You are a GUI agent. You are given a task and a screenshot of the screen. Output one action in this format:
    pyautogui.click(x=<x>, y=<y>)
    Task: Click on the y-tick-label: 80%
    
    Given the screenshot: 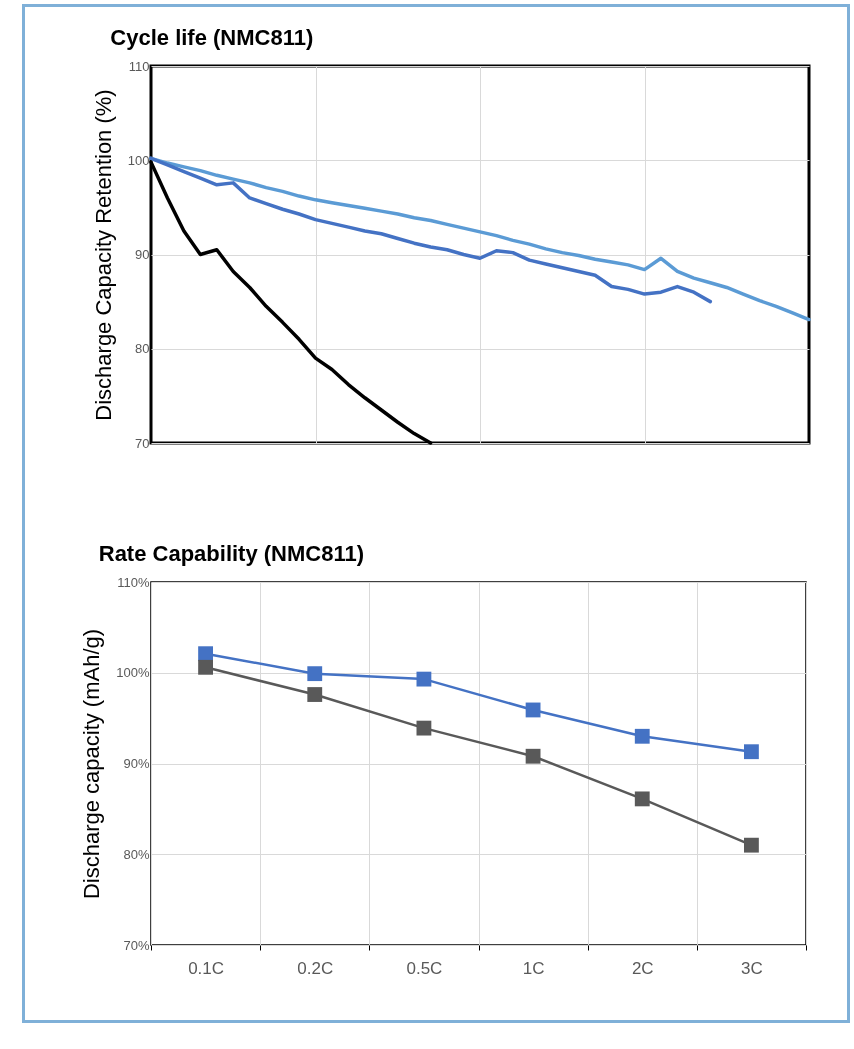 What is the action you would take?
    pyautogui.click(x=136, y=854)
    